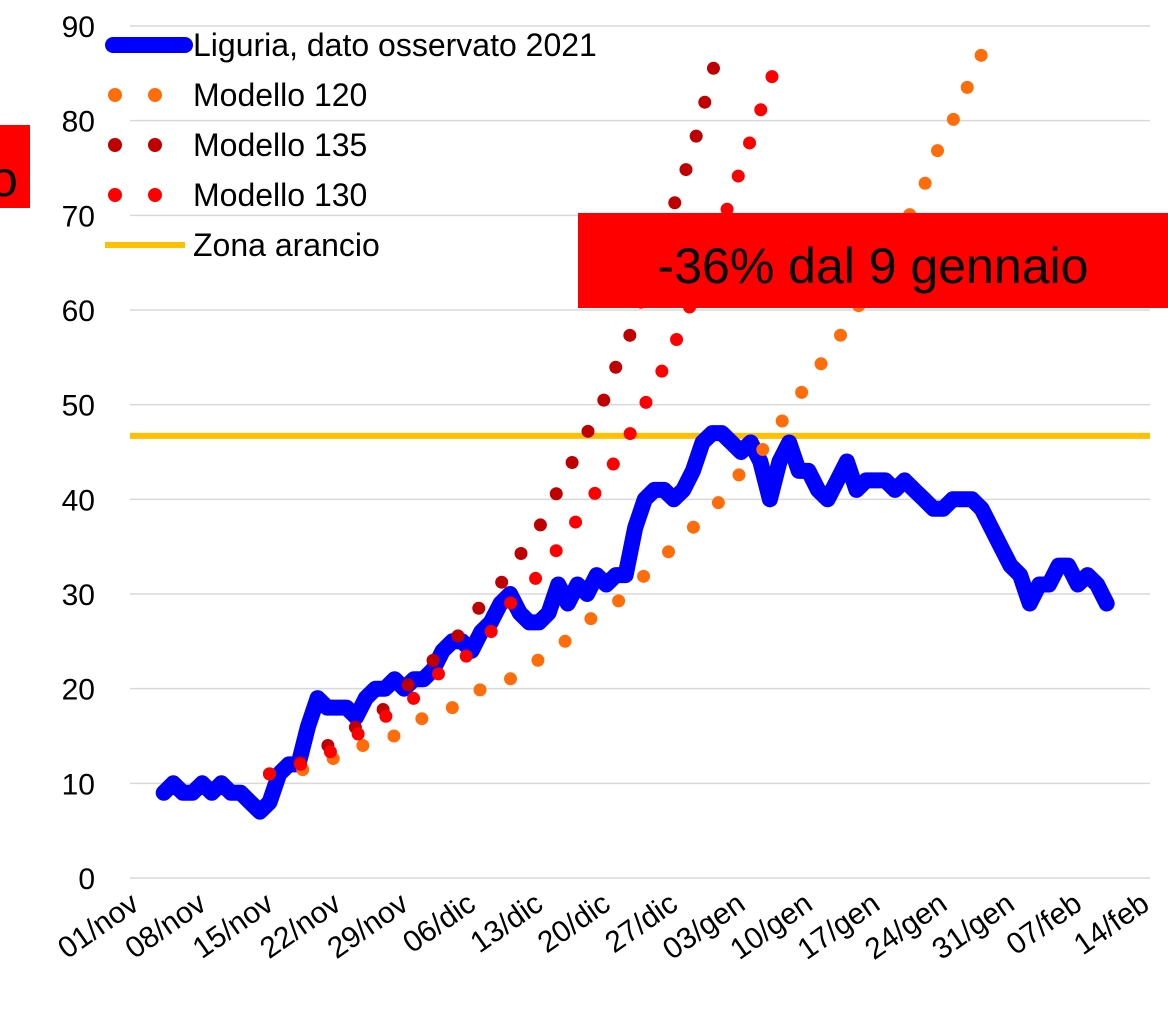  I want to click on legend-label: Modello 120, so click(280, 95).